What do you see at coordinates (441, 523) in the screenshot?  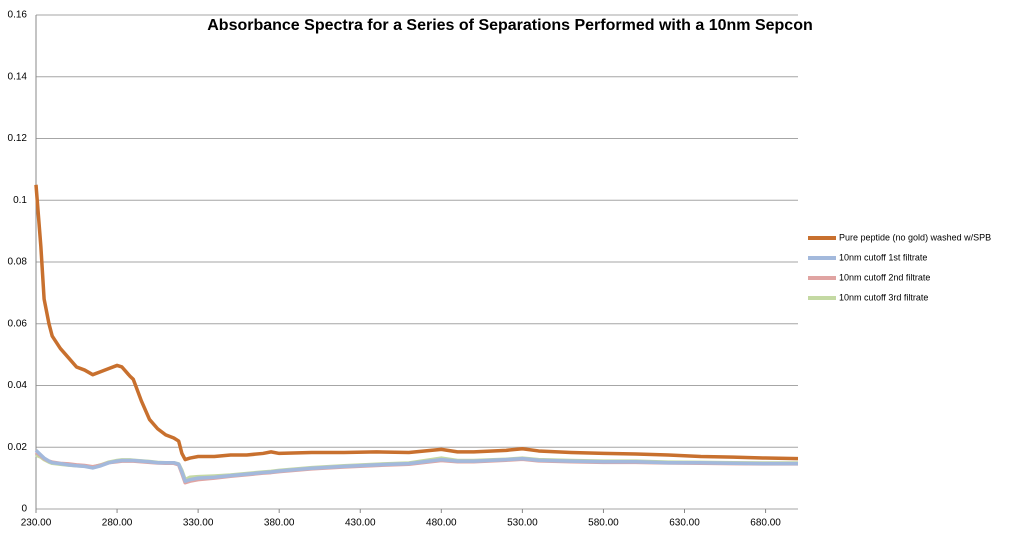 I see `x-tick-label: 480.00` at bounding box center [441, 523].